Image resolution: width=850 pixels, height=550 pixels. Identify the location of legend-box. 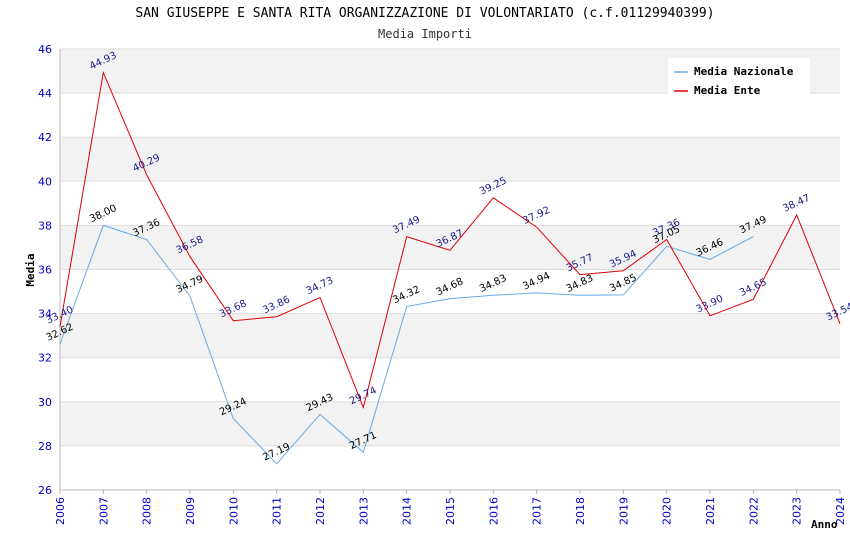
(739, 78).